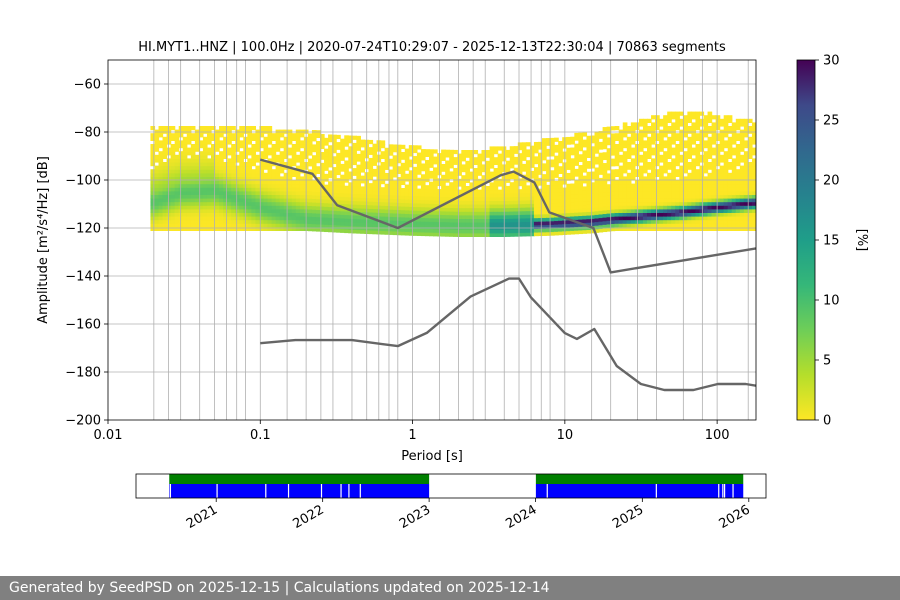  I want to click on x-tick-label: 0.01, so click(108, 435).